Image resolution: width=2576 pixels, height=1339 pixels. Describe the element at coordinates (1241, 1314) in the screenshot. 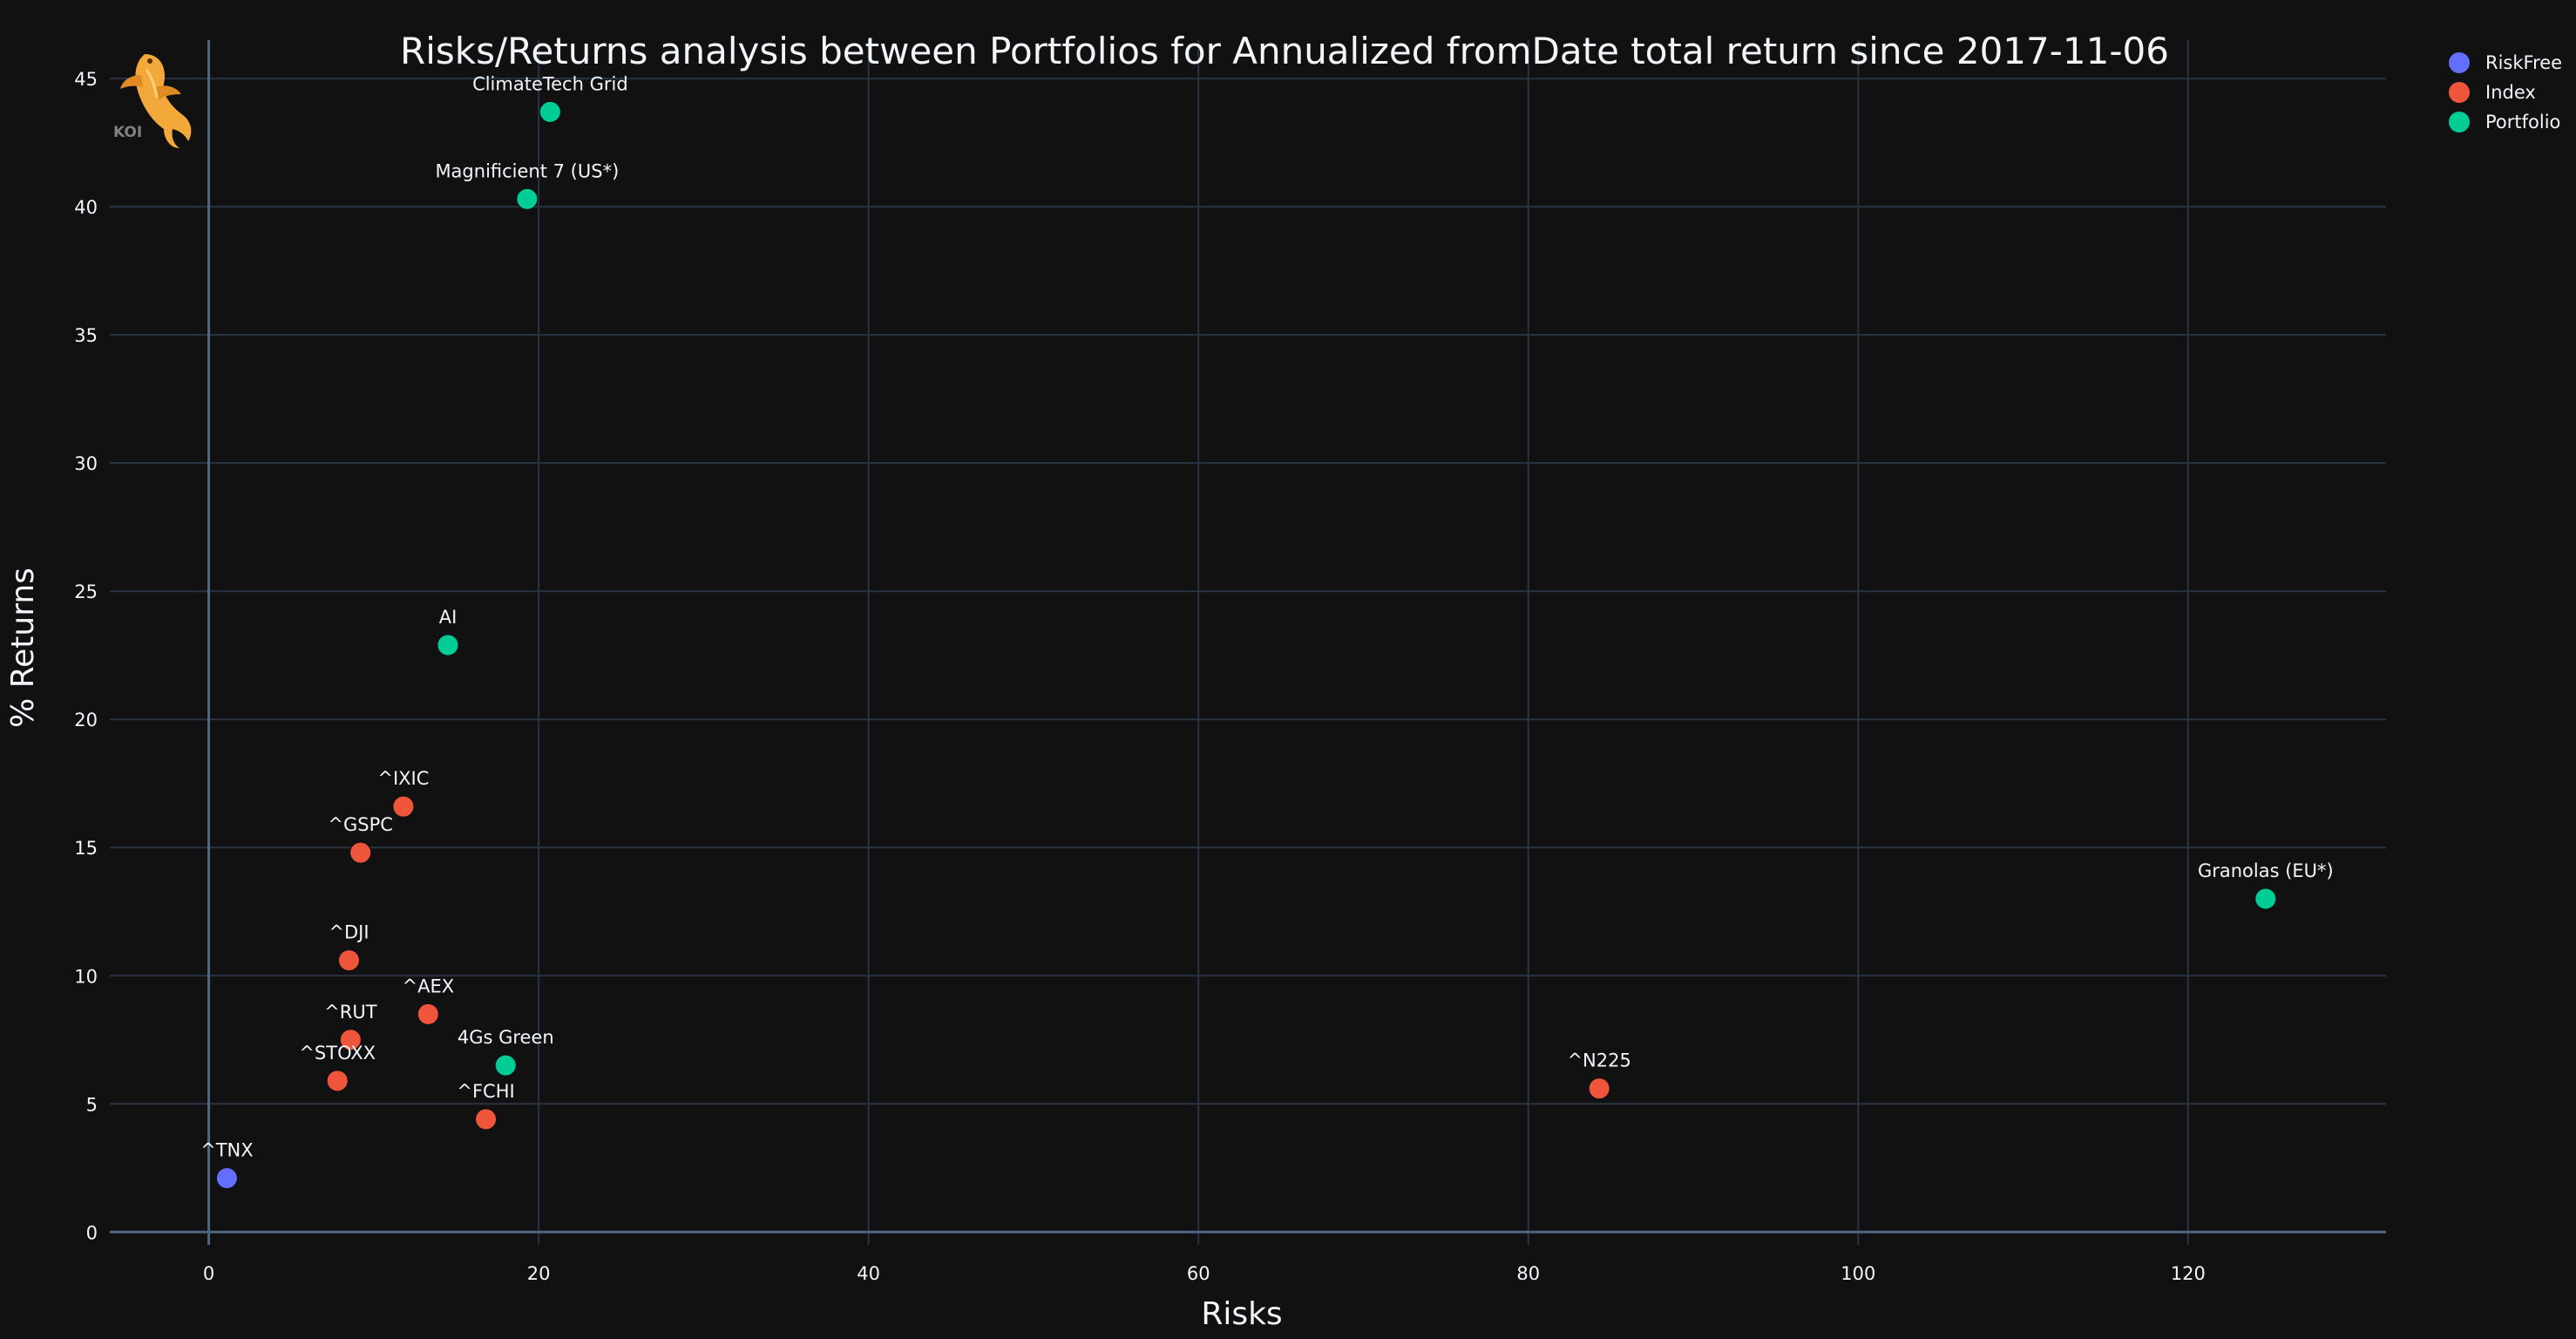

I see `x-axis-title: Risks` at that location.